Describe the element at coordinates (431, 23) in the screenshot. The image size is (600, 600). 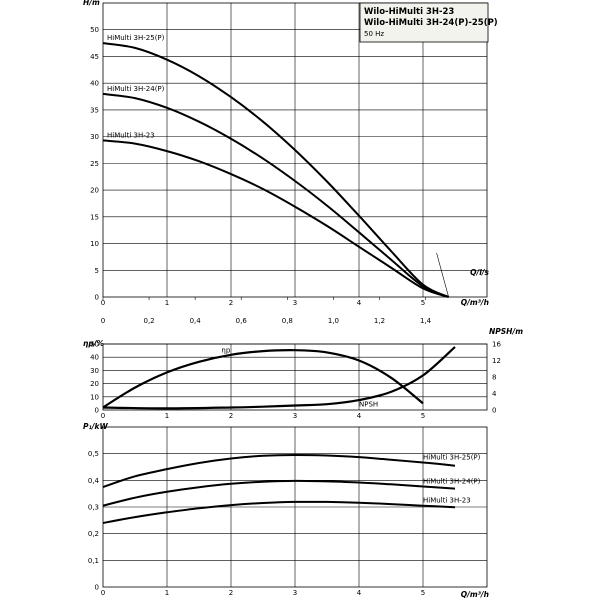
I see `title-line-2: Wilo-HiMulti 3H-24(P)-25(P)` at that location.